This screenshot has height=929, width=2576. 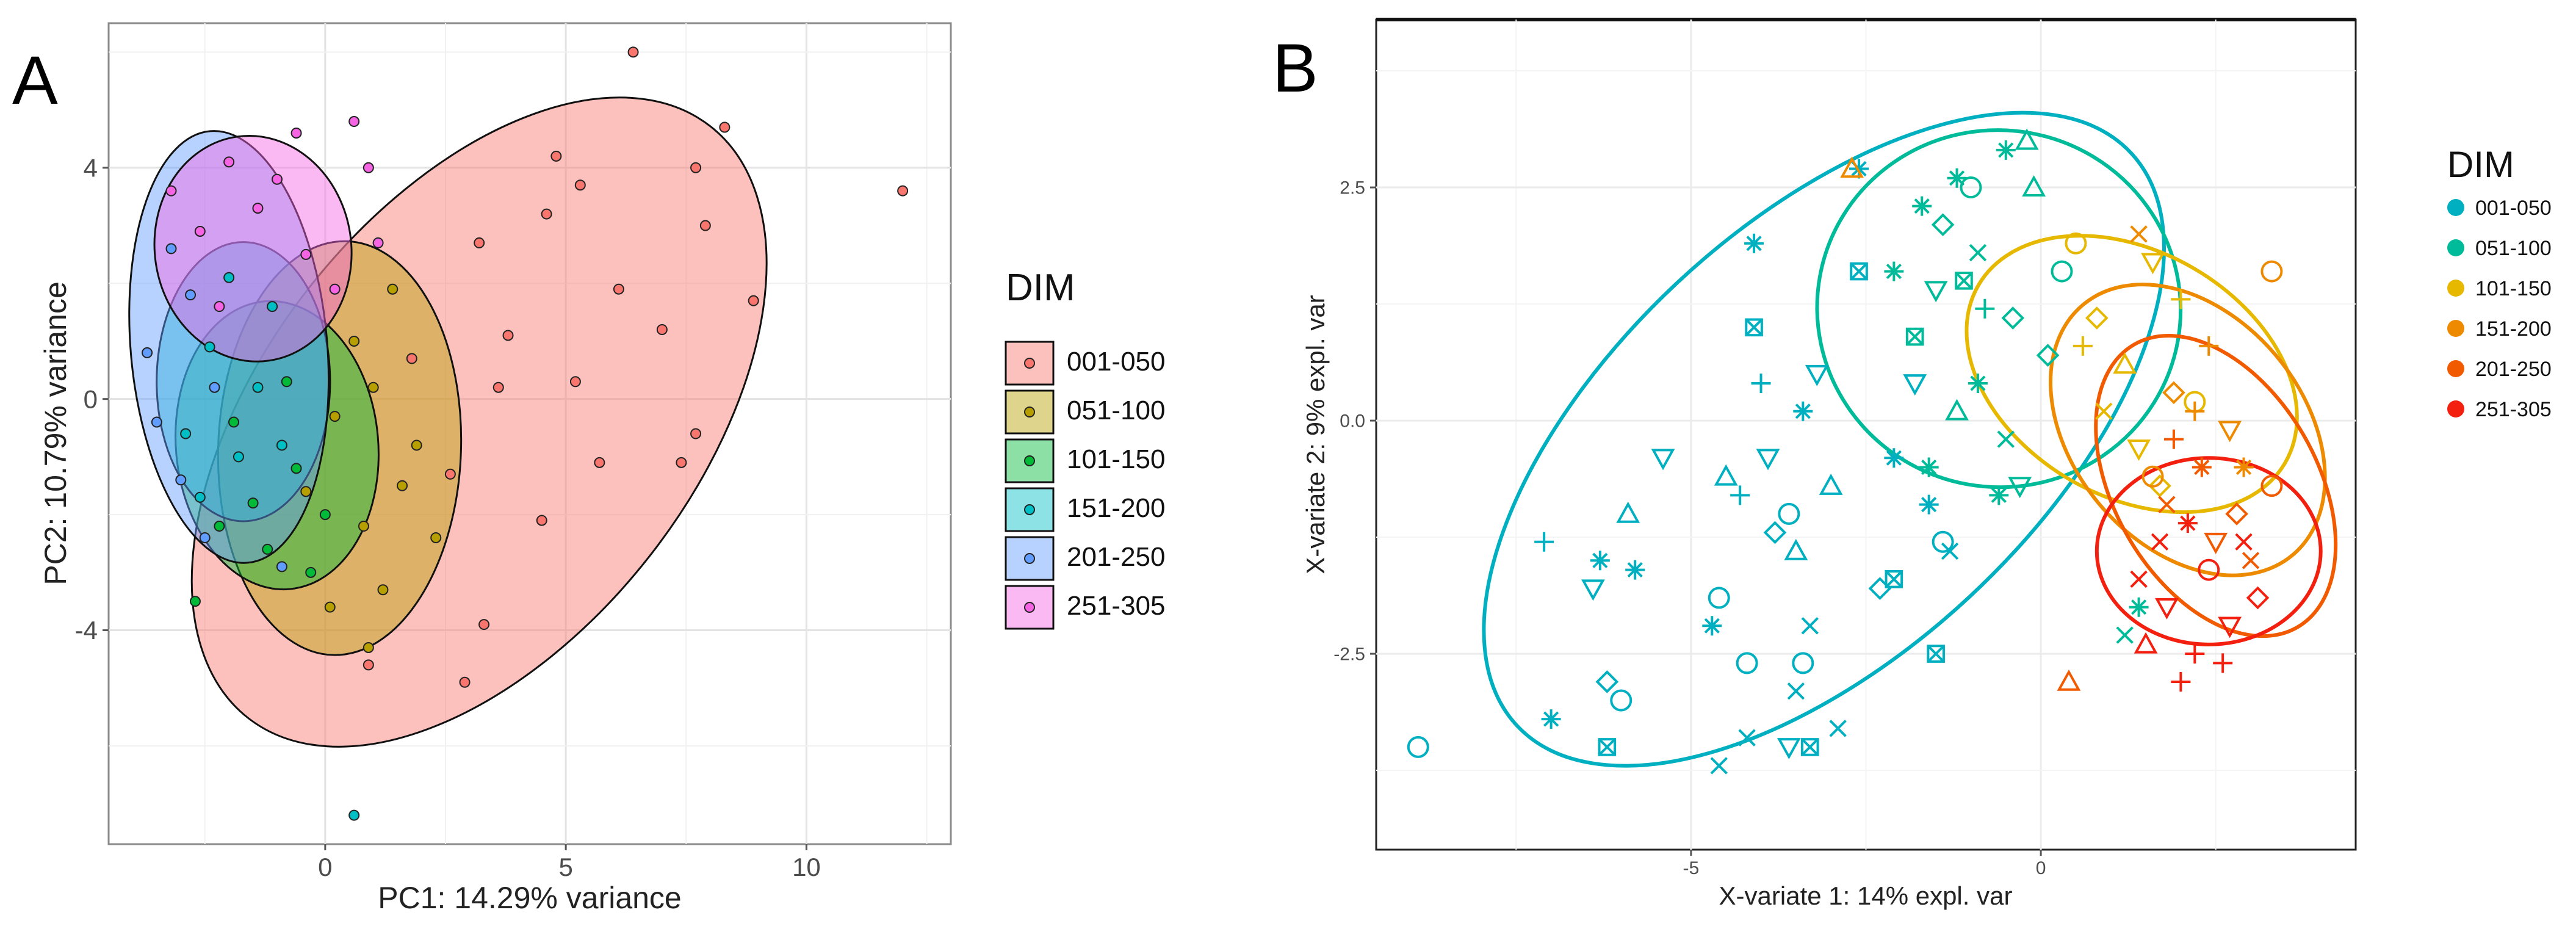 I want to click on panel-b-label: B, so click(x=1295, y=68).